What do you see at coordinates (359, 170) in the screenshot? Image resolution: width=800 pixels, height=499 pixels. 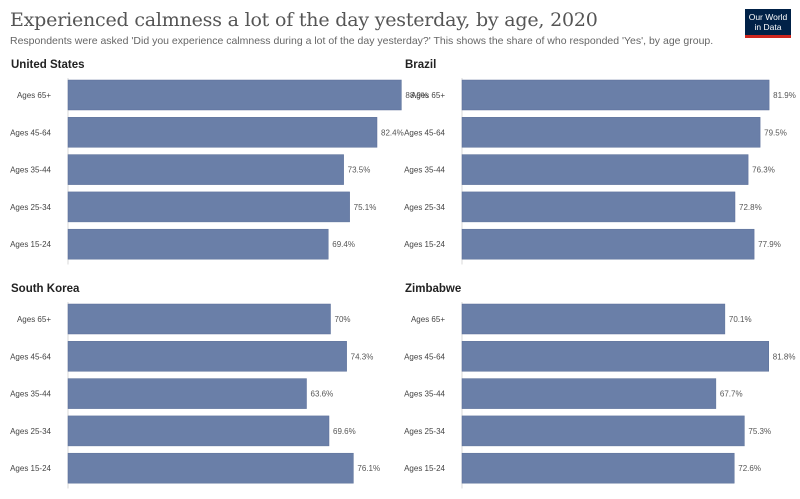 I see `value-label: 73.5%` at bounding box center [359, 170].